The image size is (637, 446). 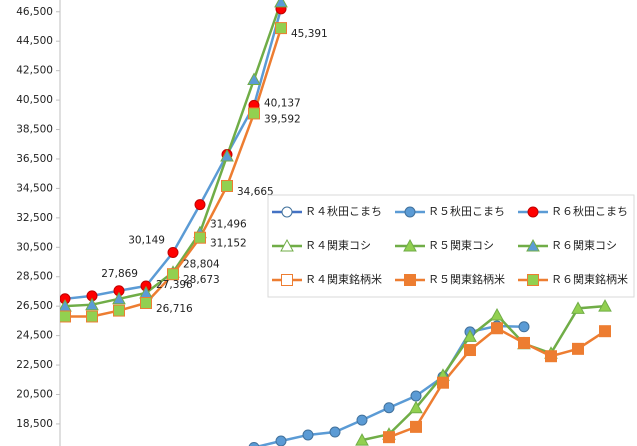 What do you see at coordinates (228, 225) in the screenshot?
I see `data-label: 31,496` at bounding box center [228, 225].